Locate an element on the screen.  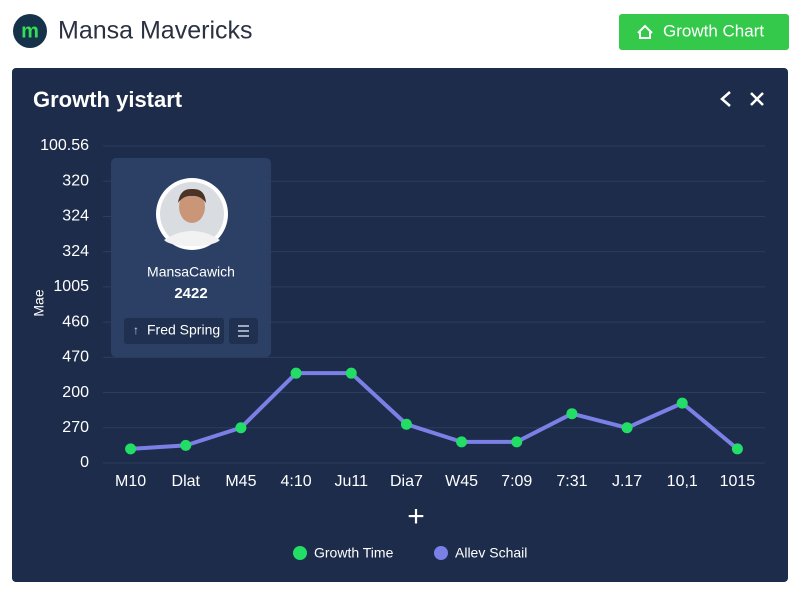
y-tick-label: 100.56 is located at coordinates (64, 145).